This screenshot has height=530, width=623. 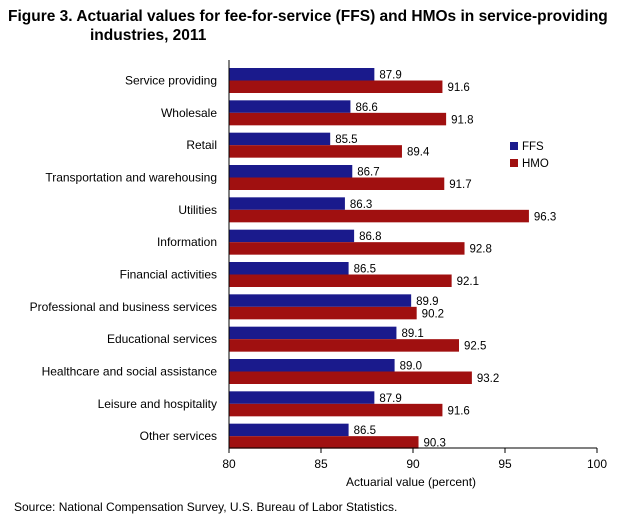 What do you see at coordinates (370, 237) in the screenshot?
I see `data-label-ffs: 86.8` at bounding box center [370, 237].